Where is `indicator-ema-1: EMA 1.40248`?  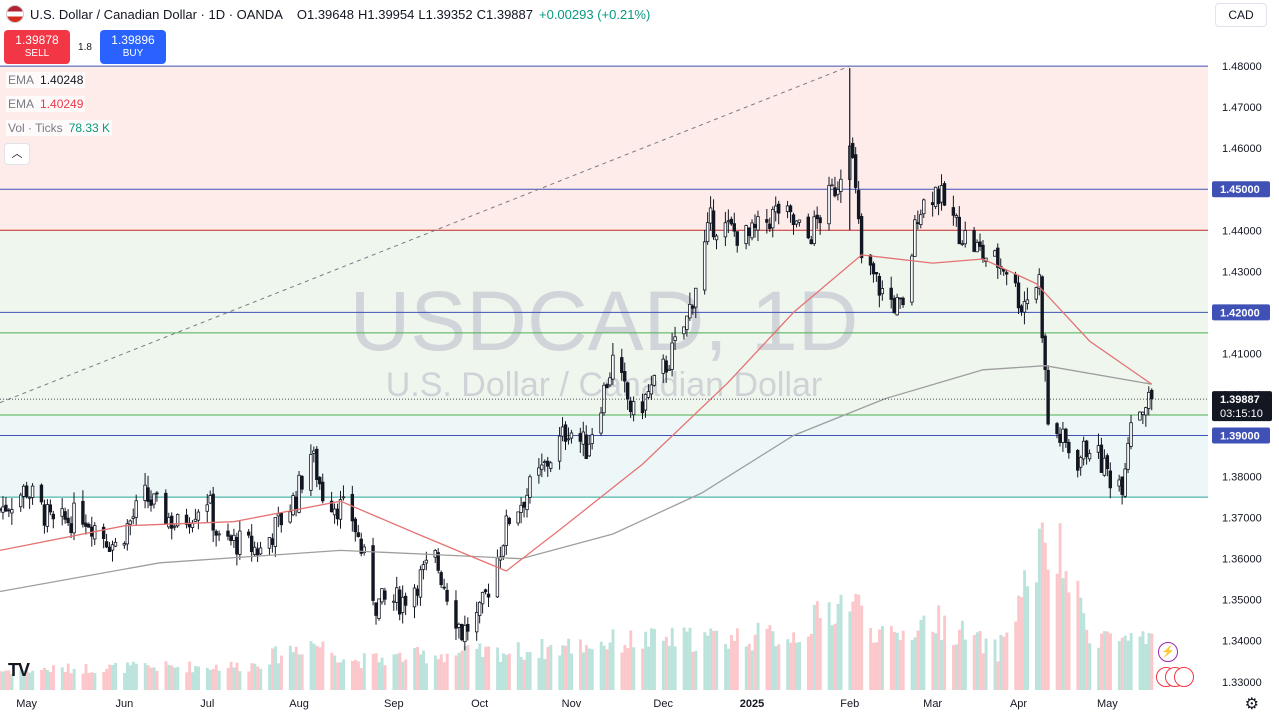
indicator-ema-1: EMA 1.40248 is located at coordinates (46, 80).